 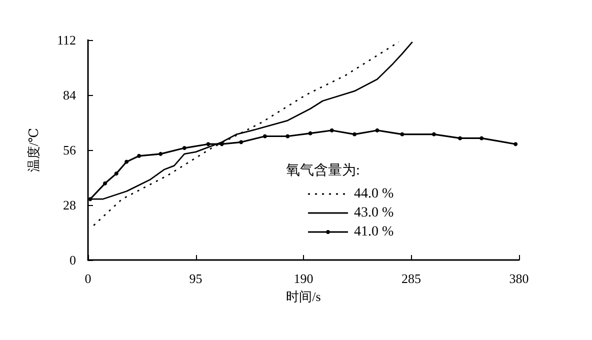 What do you see at coordinates (69, 150) in the screenshot?
I see `y-tick-label: 56` at bounding box center [69, 150].